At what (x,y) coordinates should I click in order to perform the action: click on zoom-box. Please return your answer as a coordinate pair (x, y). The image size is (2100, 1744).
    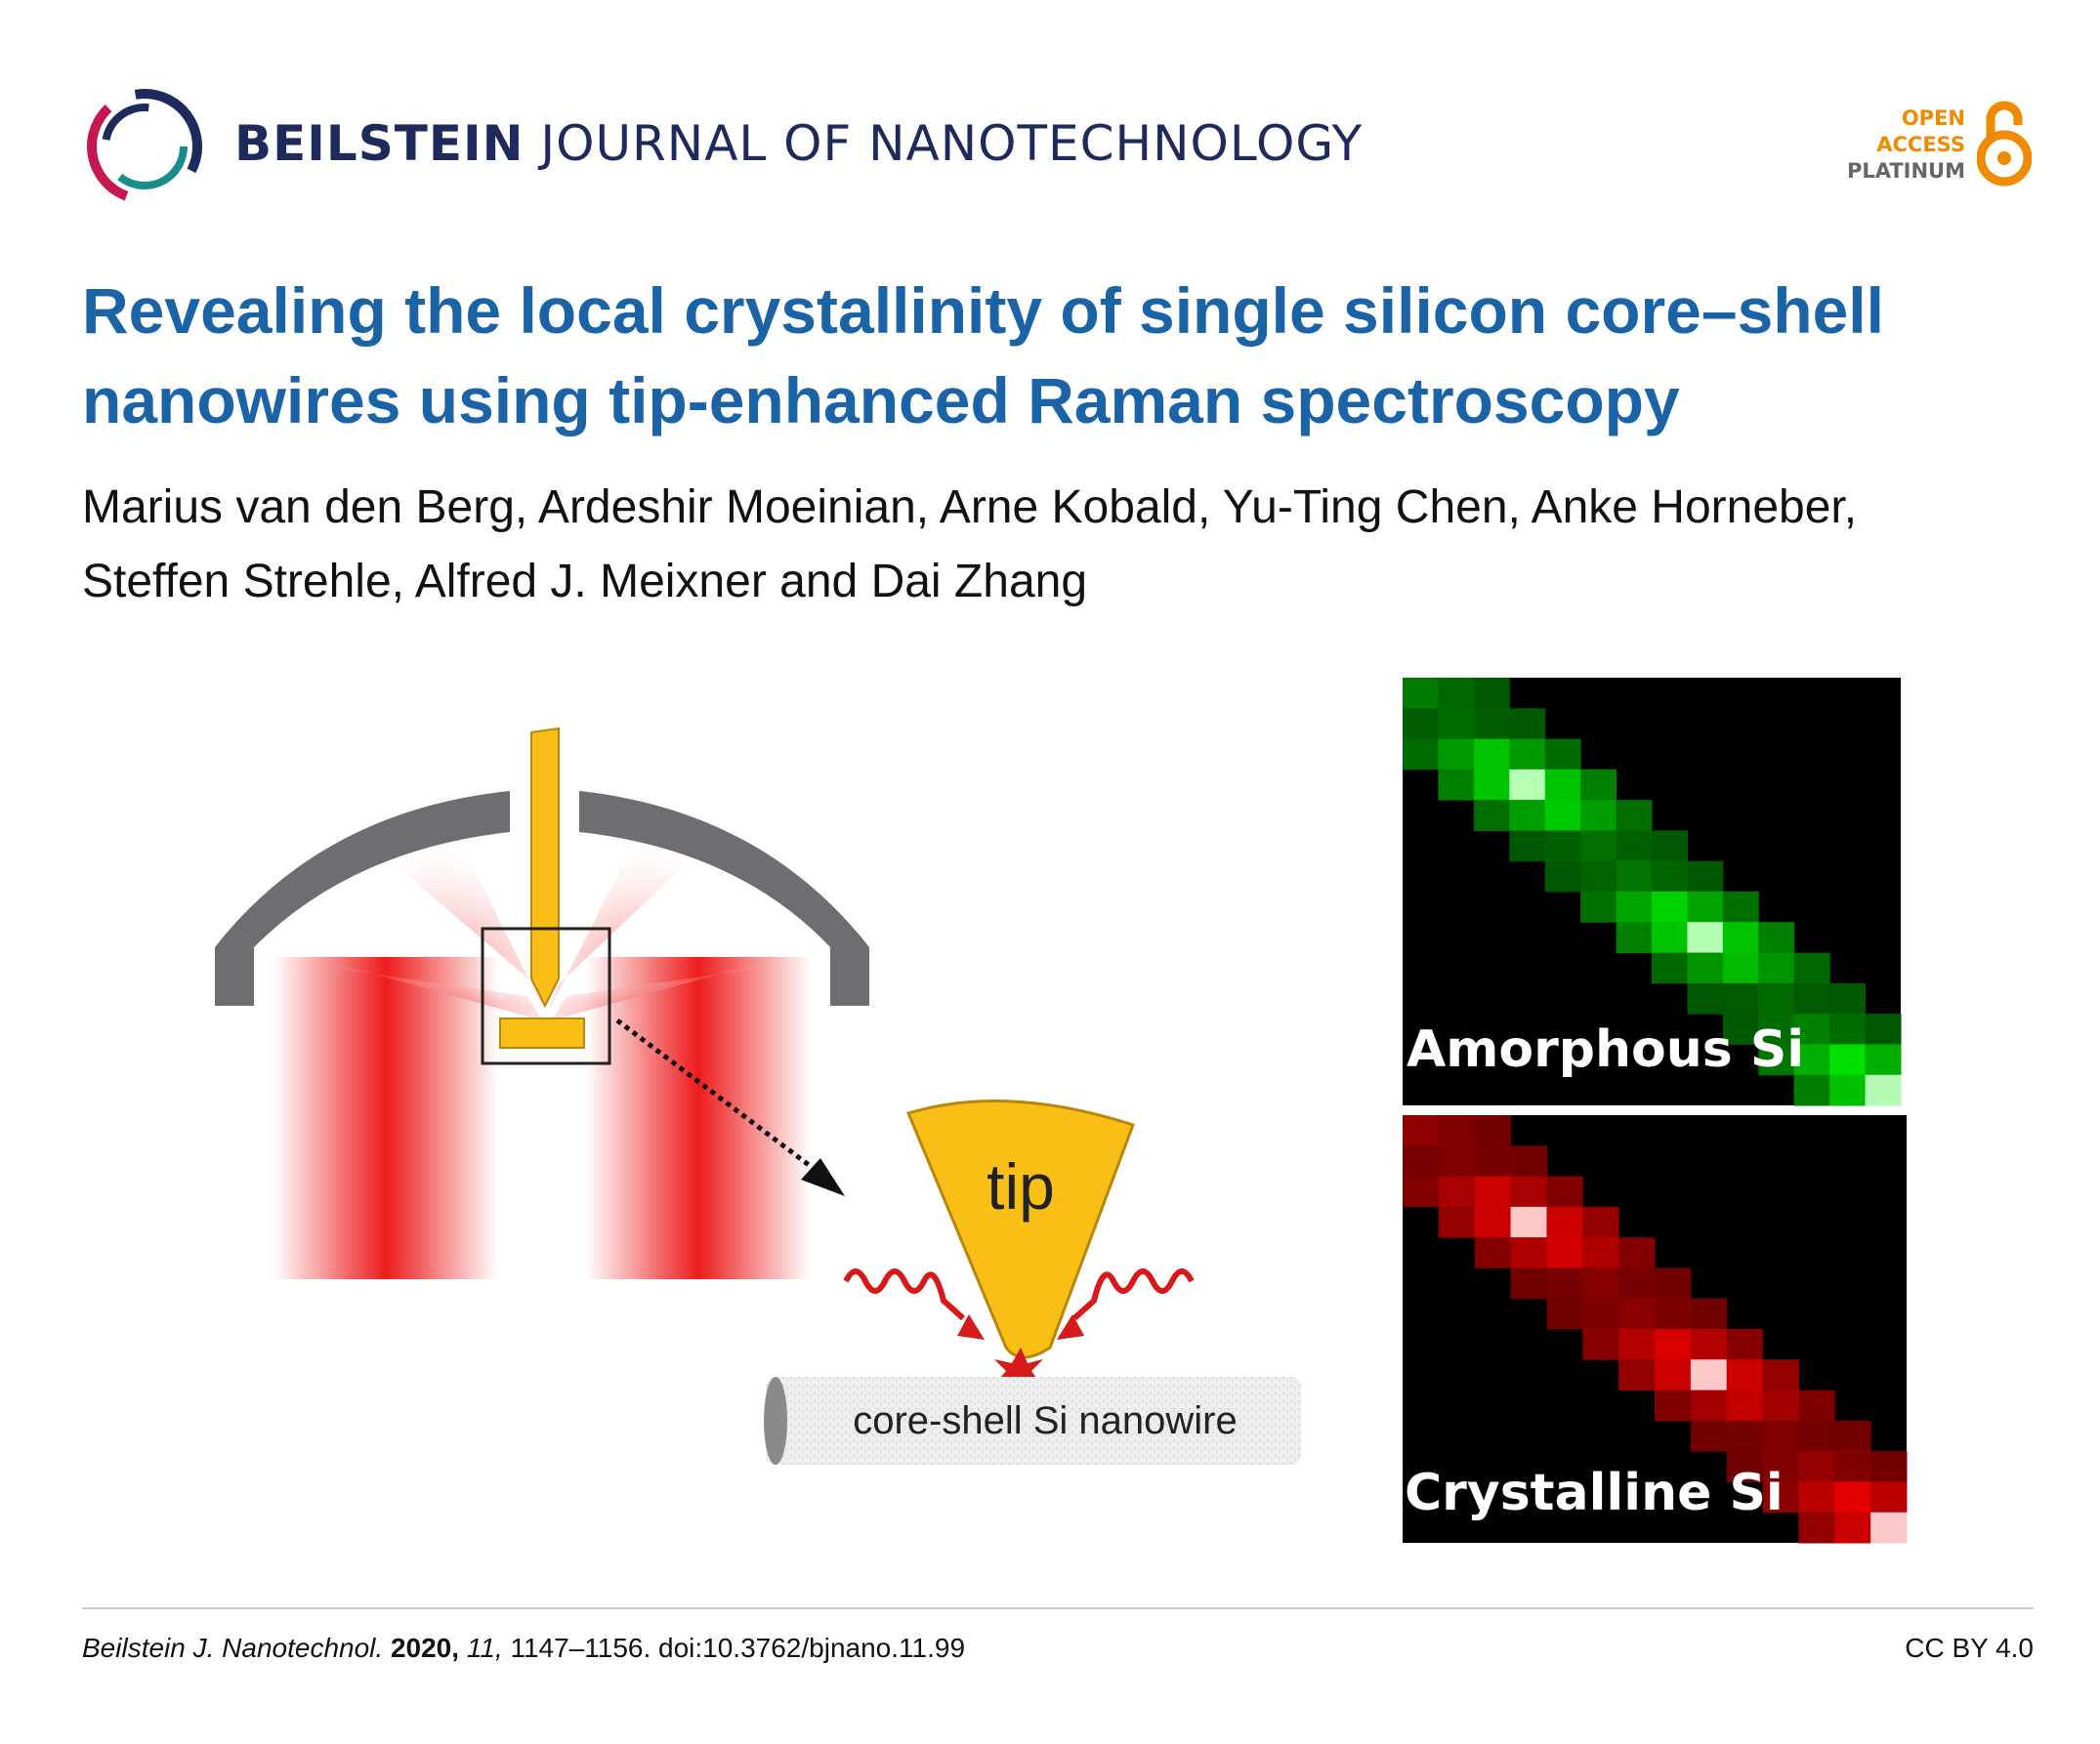
    Looking at the image, I should click on (546, 996).